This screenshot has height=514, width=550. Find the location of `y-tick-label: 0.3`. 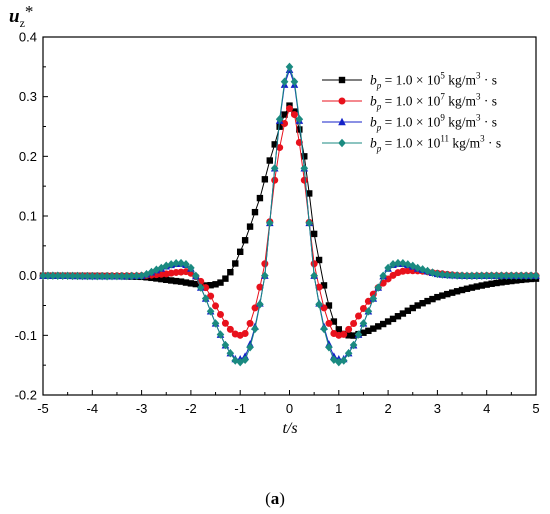

y-tick-label: 0.3 is located at coordinates (28, 96).